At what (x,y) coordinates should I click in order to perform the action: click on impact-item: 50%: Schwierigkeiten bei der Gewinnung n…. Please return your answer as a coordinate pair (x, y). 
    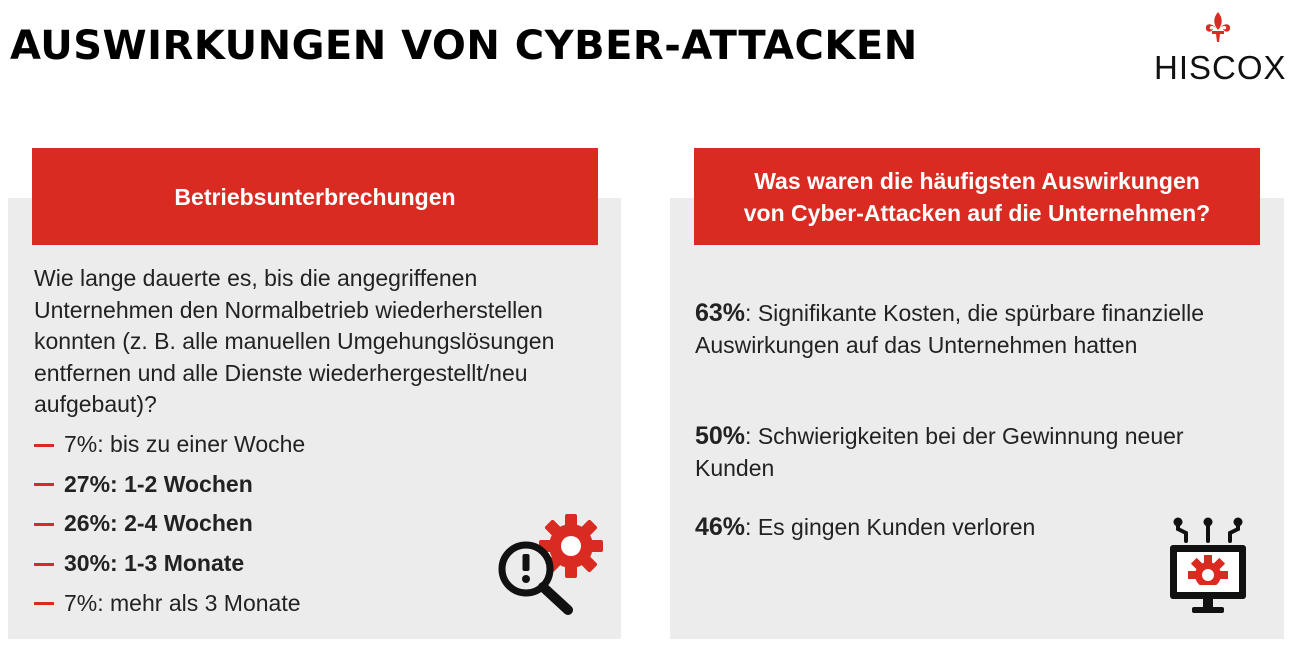
    Looking at the image, I should click on (975, 452).